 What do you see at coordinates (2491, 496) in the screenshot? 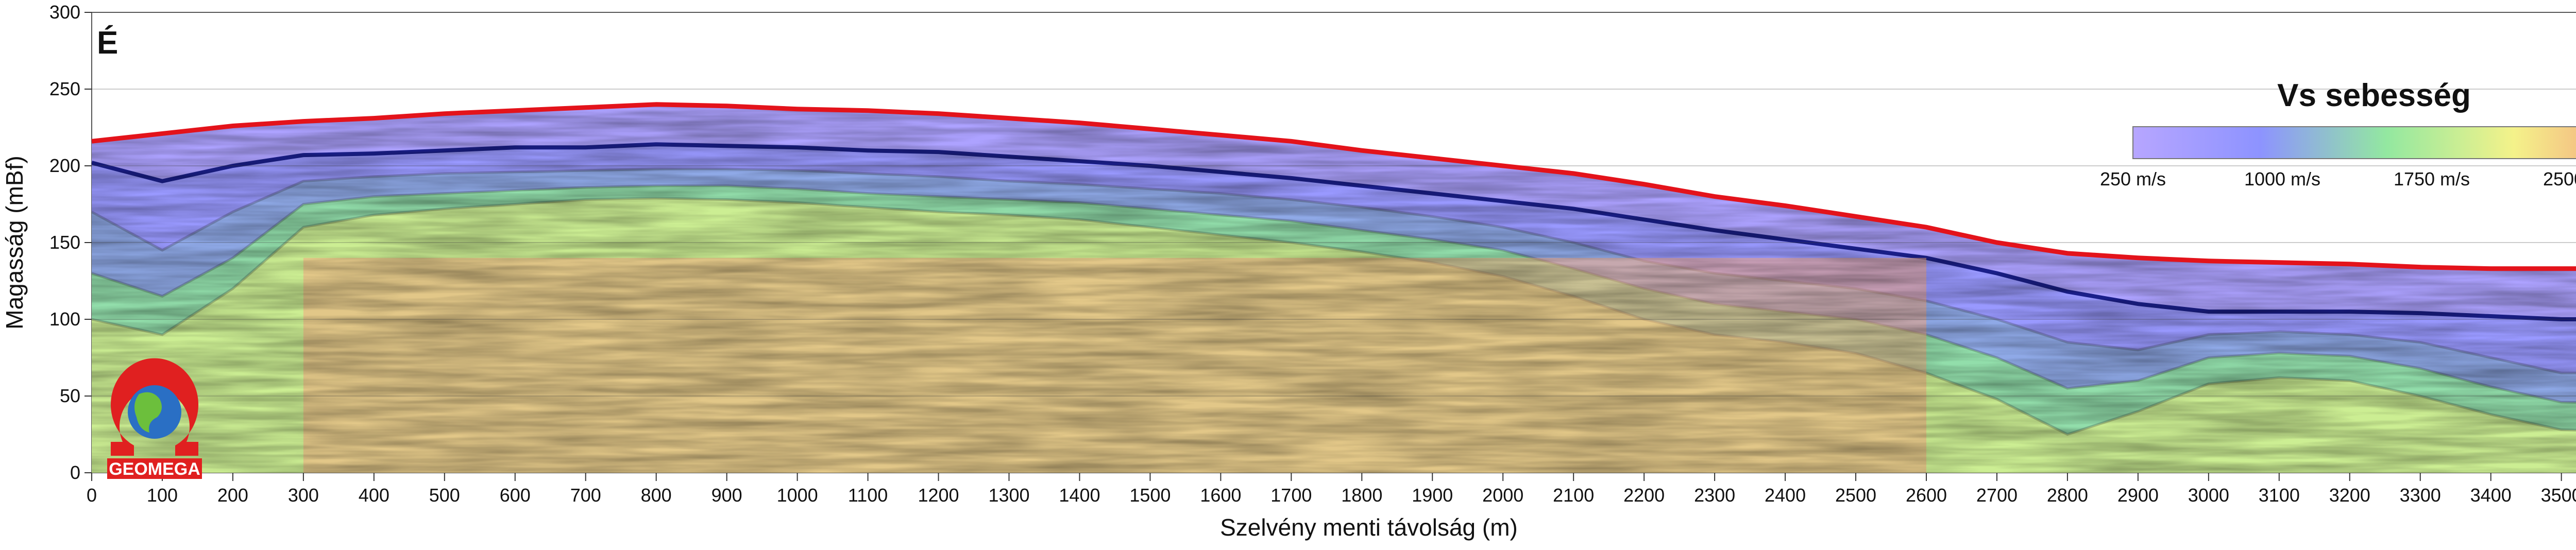
I see `x-tick-label: 3400` at bounding box center [2491, 496].